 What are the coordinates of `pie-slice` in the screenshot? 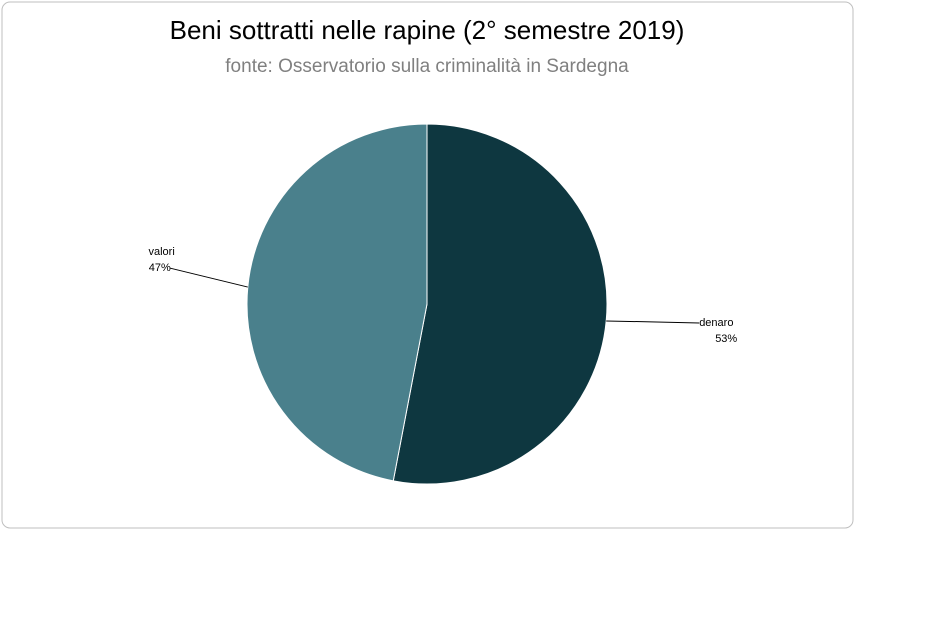 It's located at (500, 304).